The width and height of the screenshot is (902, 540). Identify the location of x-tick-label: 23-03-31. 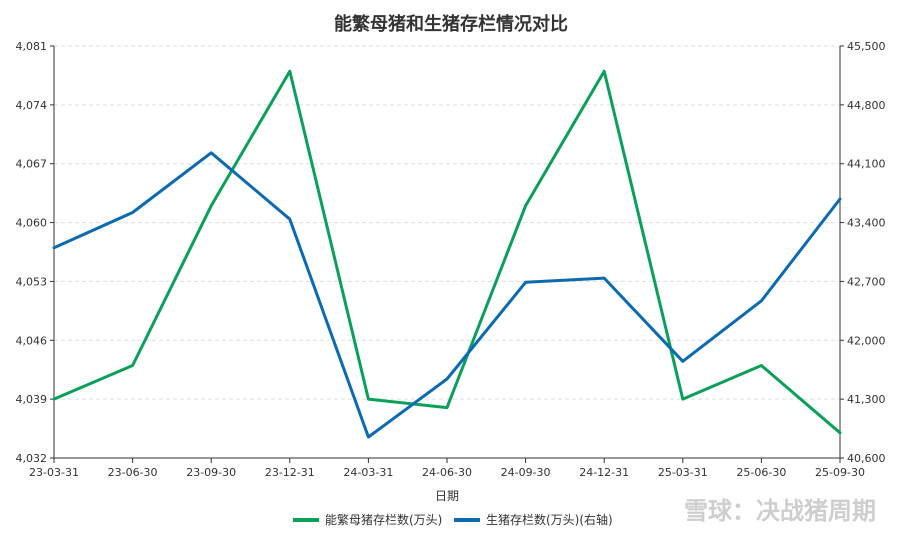
(54, 472).